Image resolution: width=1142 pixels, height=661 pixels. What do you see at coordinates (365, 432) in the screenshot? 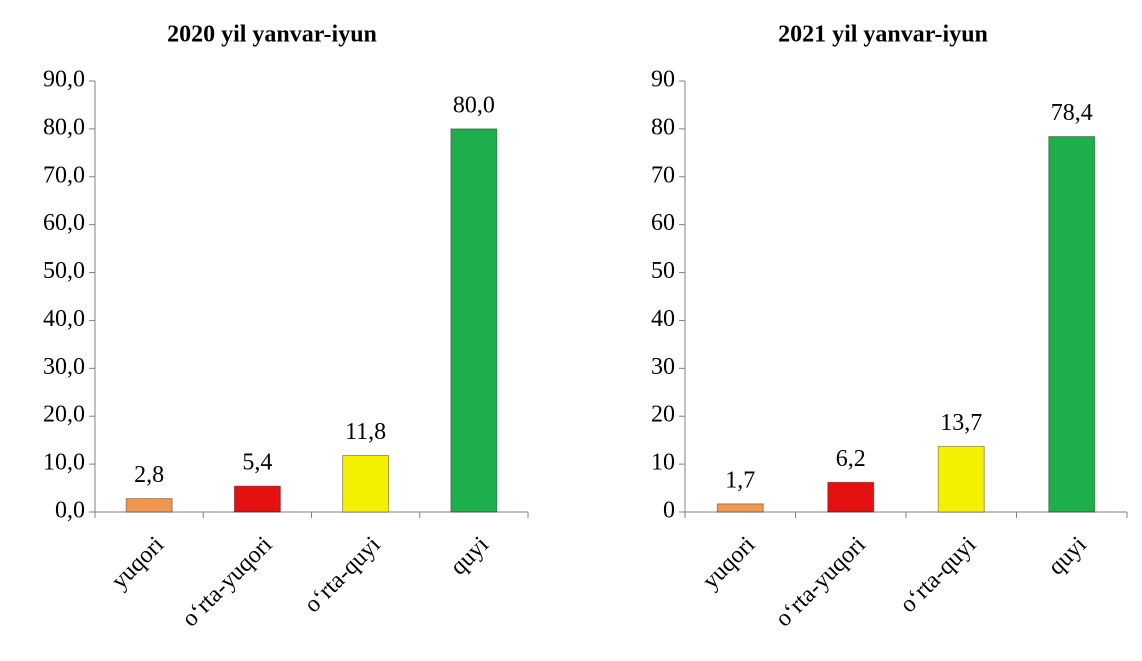
I see `data-label: 11,8` at bounding box center [365, 432].